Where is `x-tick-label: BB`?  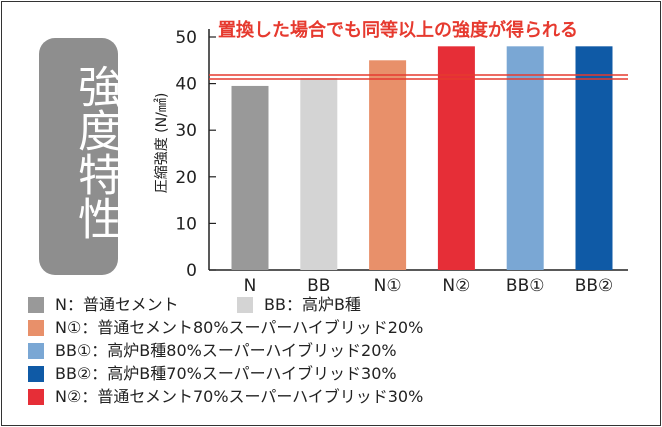 x-tick-label: BB is located at coordinates (318, 286).